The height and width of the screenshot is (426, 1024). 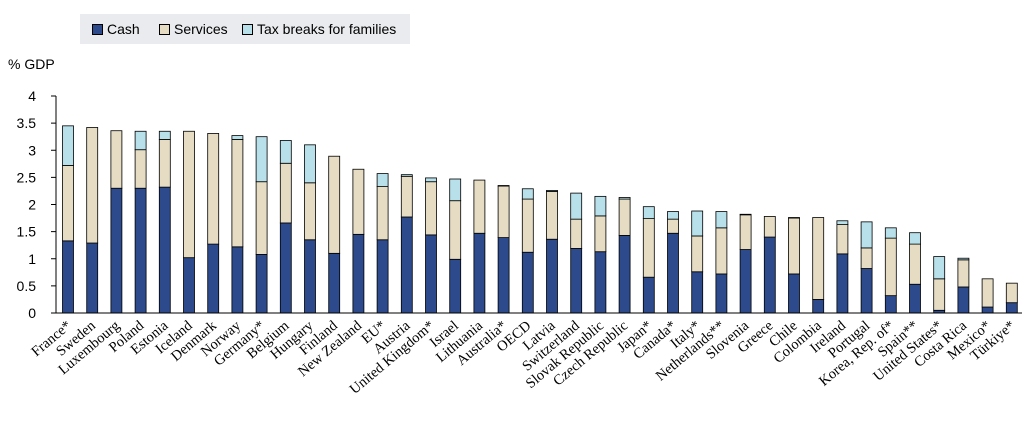 What do you see at coordinates (247, 29) in the screenshot?
I see `legend-swatch-tax-breaks` at bounding box center [247, 29].